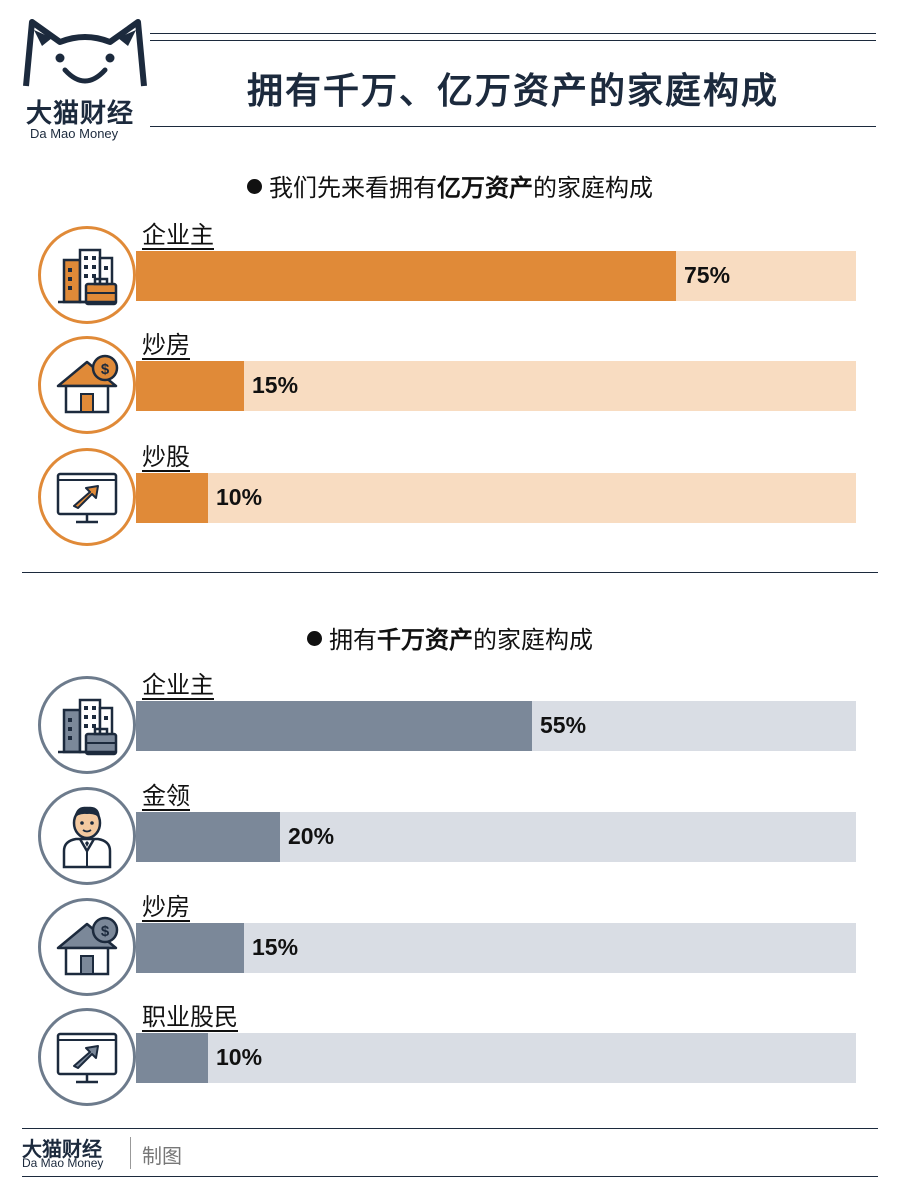 The image size is (900, 1194). Describe the element at coordinates (707, 275) in the screenshot. I see `bar-value-label: 75%` at that location.